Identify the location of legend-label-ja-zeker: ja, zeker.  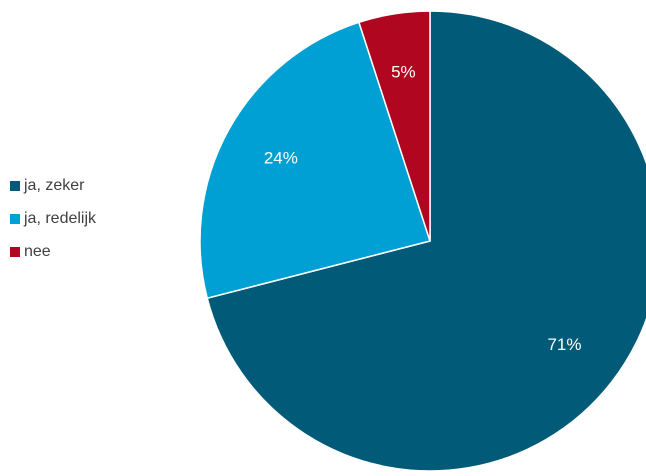
(54, 185).